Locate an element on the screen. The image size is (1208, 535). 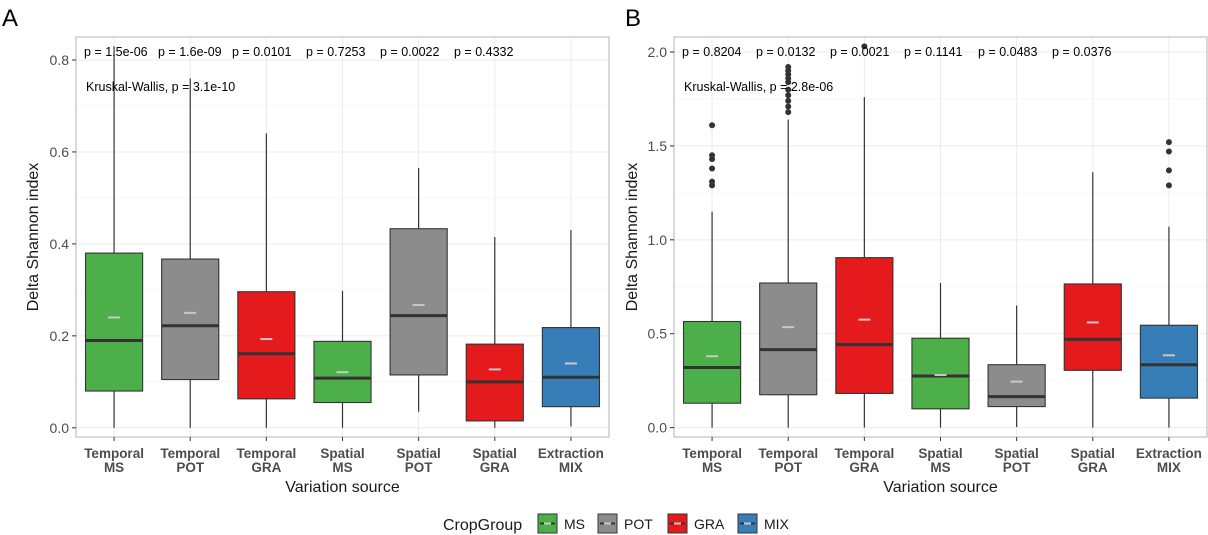
y-tick-label: 0.8 is located at coordinates (60, 60).